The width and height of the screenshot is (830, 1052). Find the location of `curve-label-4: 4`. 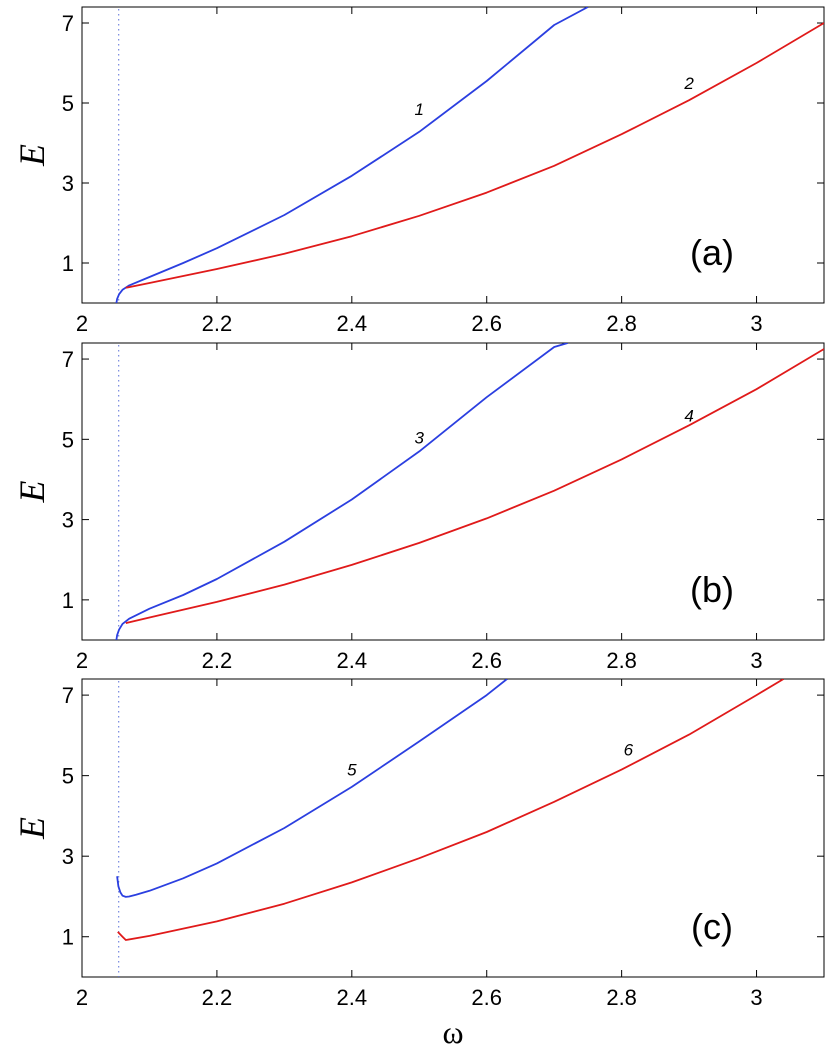

curve-label-4: 4 is located at coordinates (688, 415).